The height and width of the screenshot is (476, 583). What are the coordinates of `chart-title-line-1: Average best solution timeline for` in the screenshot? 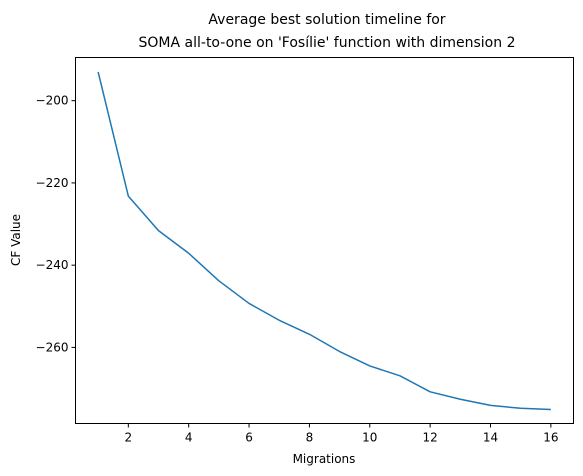 It's located at (326, 20).